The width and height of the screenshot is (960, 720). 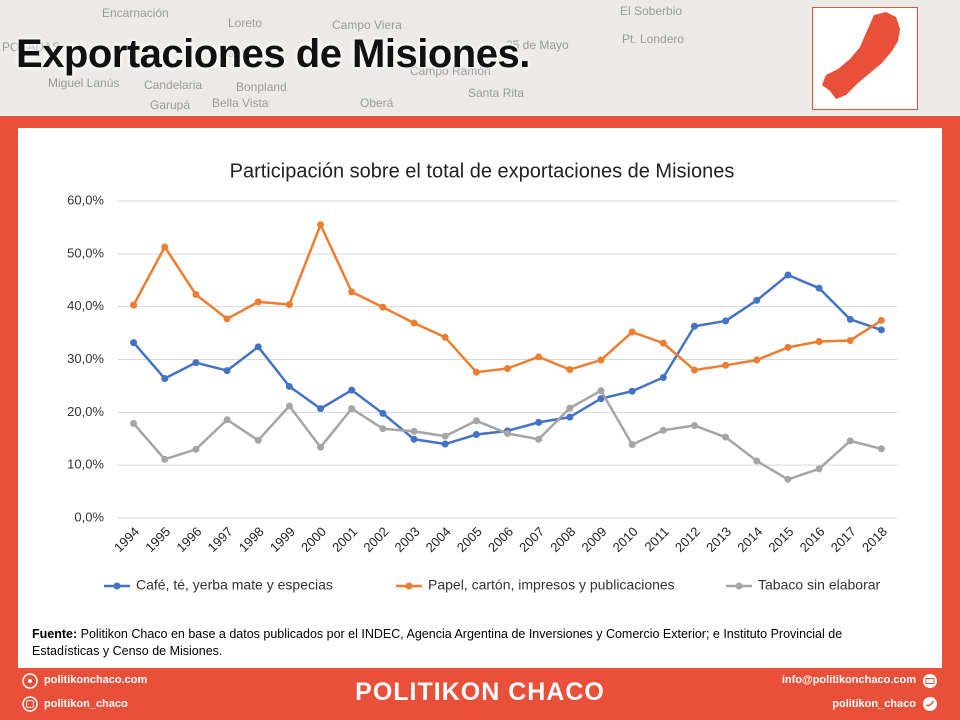 What do you see at coordinates (496, 93) in the screenshot?
I see `map-label: Santa Rita` at bounding box center [496, 93].